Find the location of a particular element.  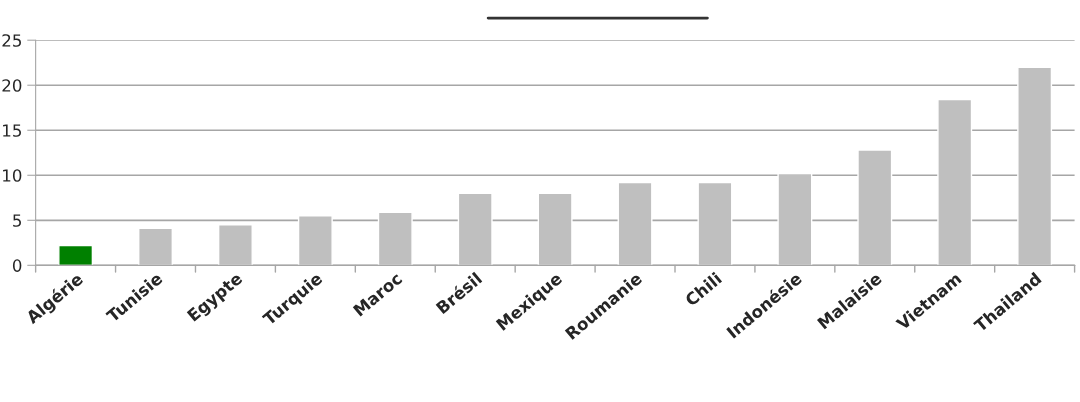

y-tick-label: 25 is located at coordinates (11, 40).